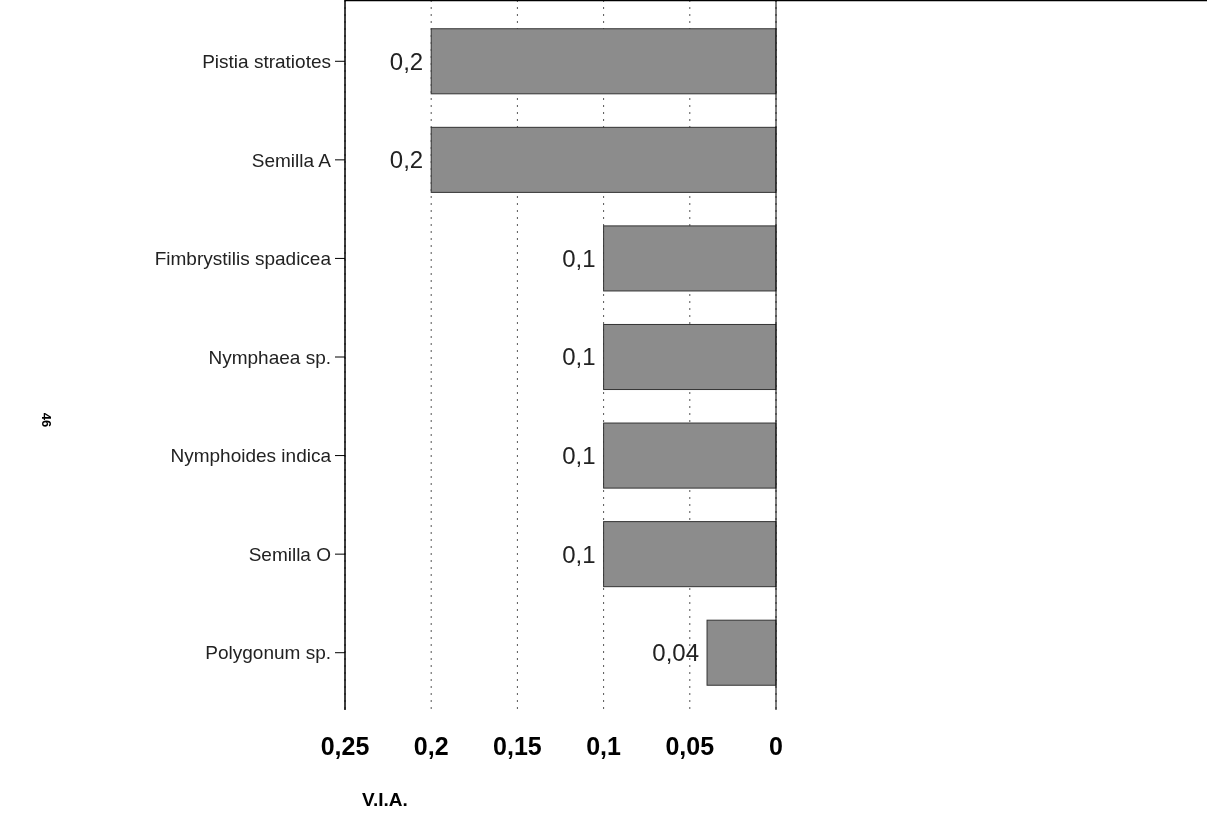 The height and width of the screenshot is (813, 1207). What do you see at coordinates (431, 746) in the screenshot?
I see `x-tick-label: 0,2` at bounding box center [431, 746].